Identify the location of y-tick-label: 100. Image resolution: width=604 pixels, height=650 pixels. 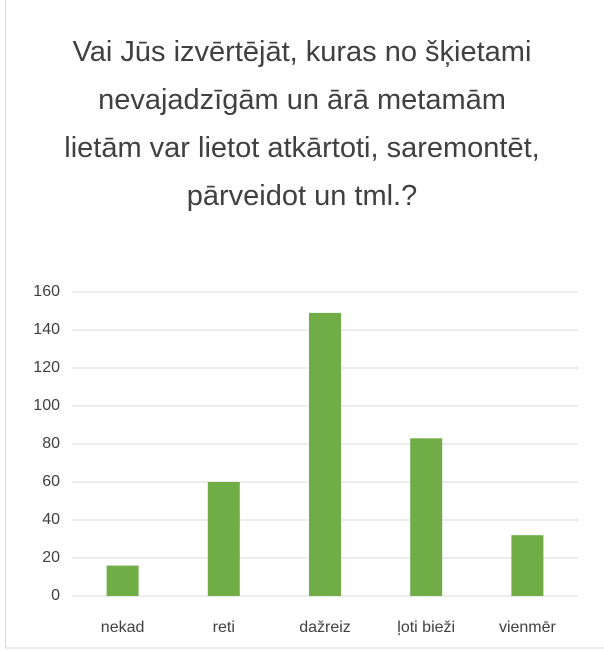
(46, 405).